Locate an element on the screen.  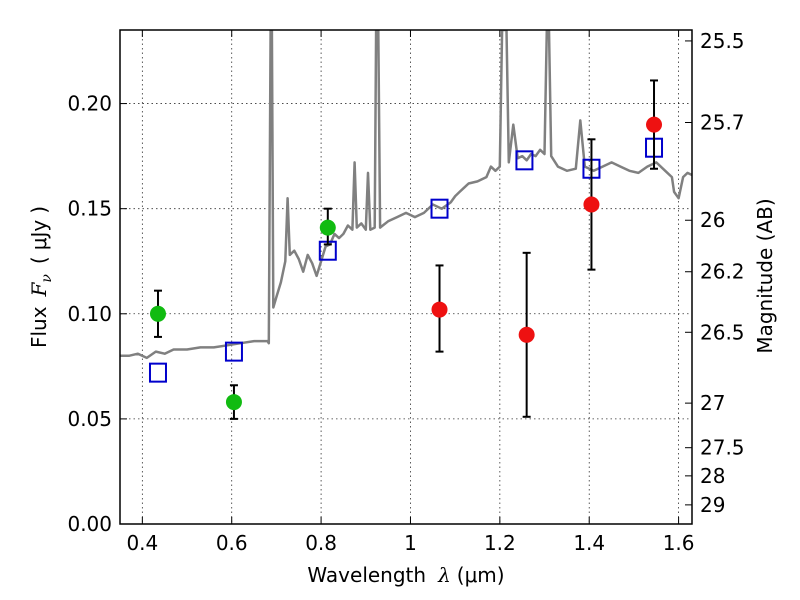
x-tick-label: 0.4 is located at coordinates (142, 543).